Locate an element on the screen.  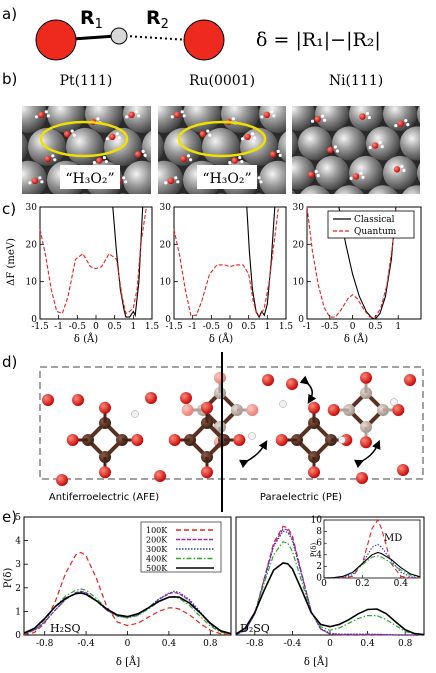
x-tick-label: -0.8 is located at coordinates (255, 644).